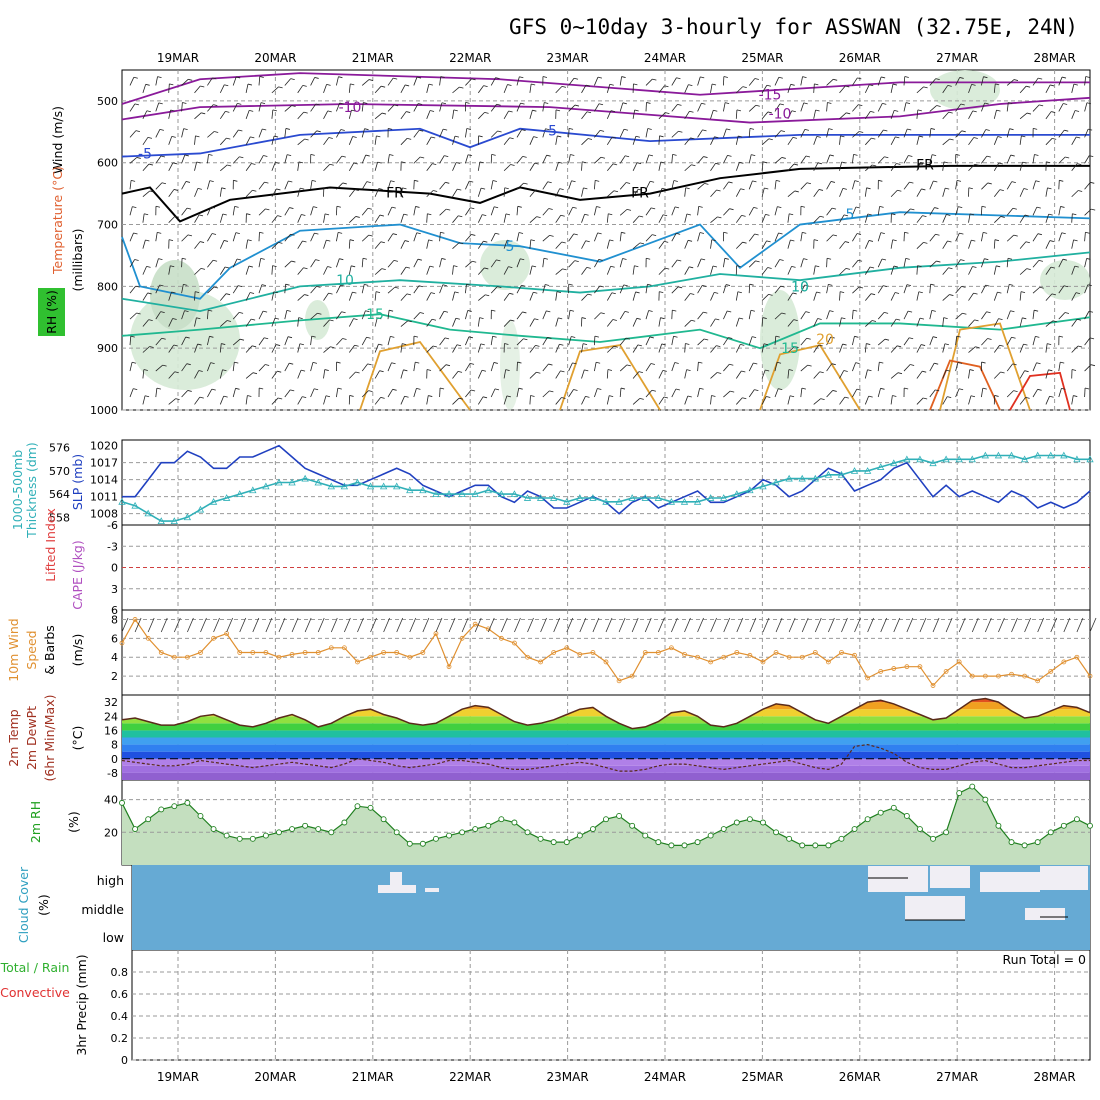 The height and width of the screenshot is (1100, 1100). What do you see at coordinates (606, 567) in the screenshot?
I see `cape-panel` at bounding box center [606, 567].